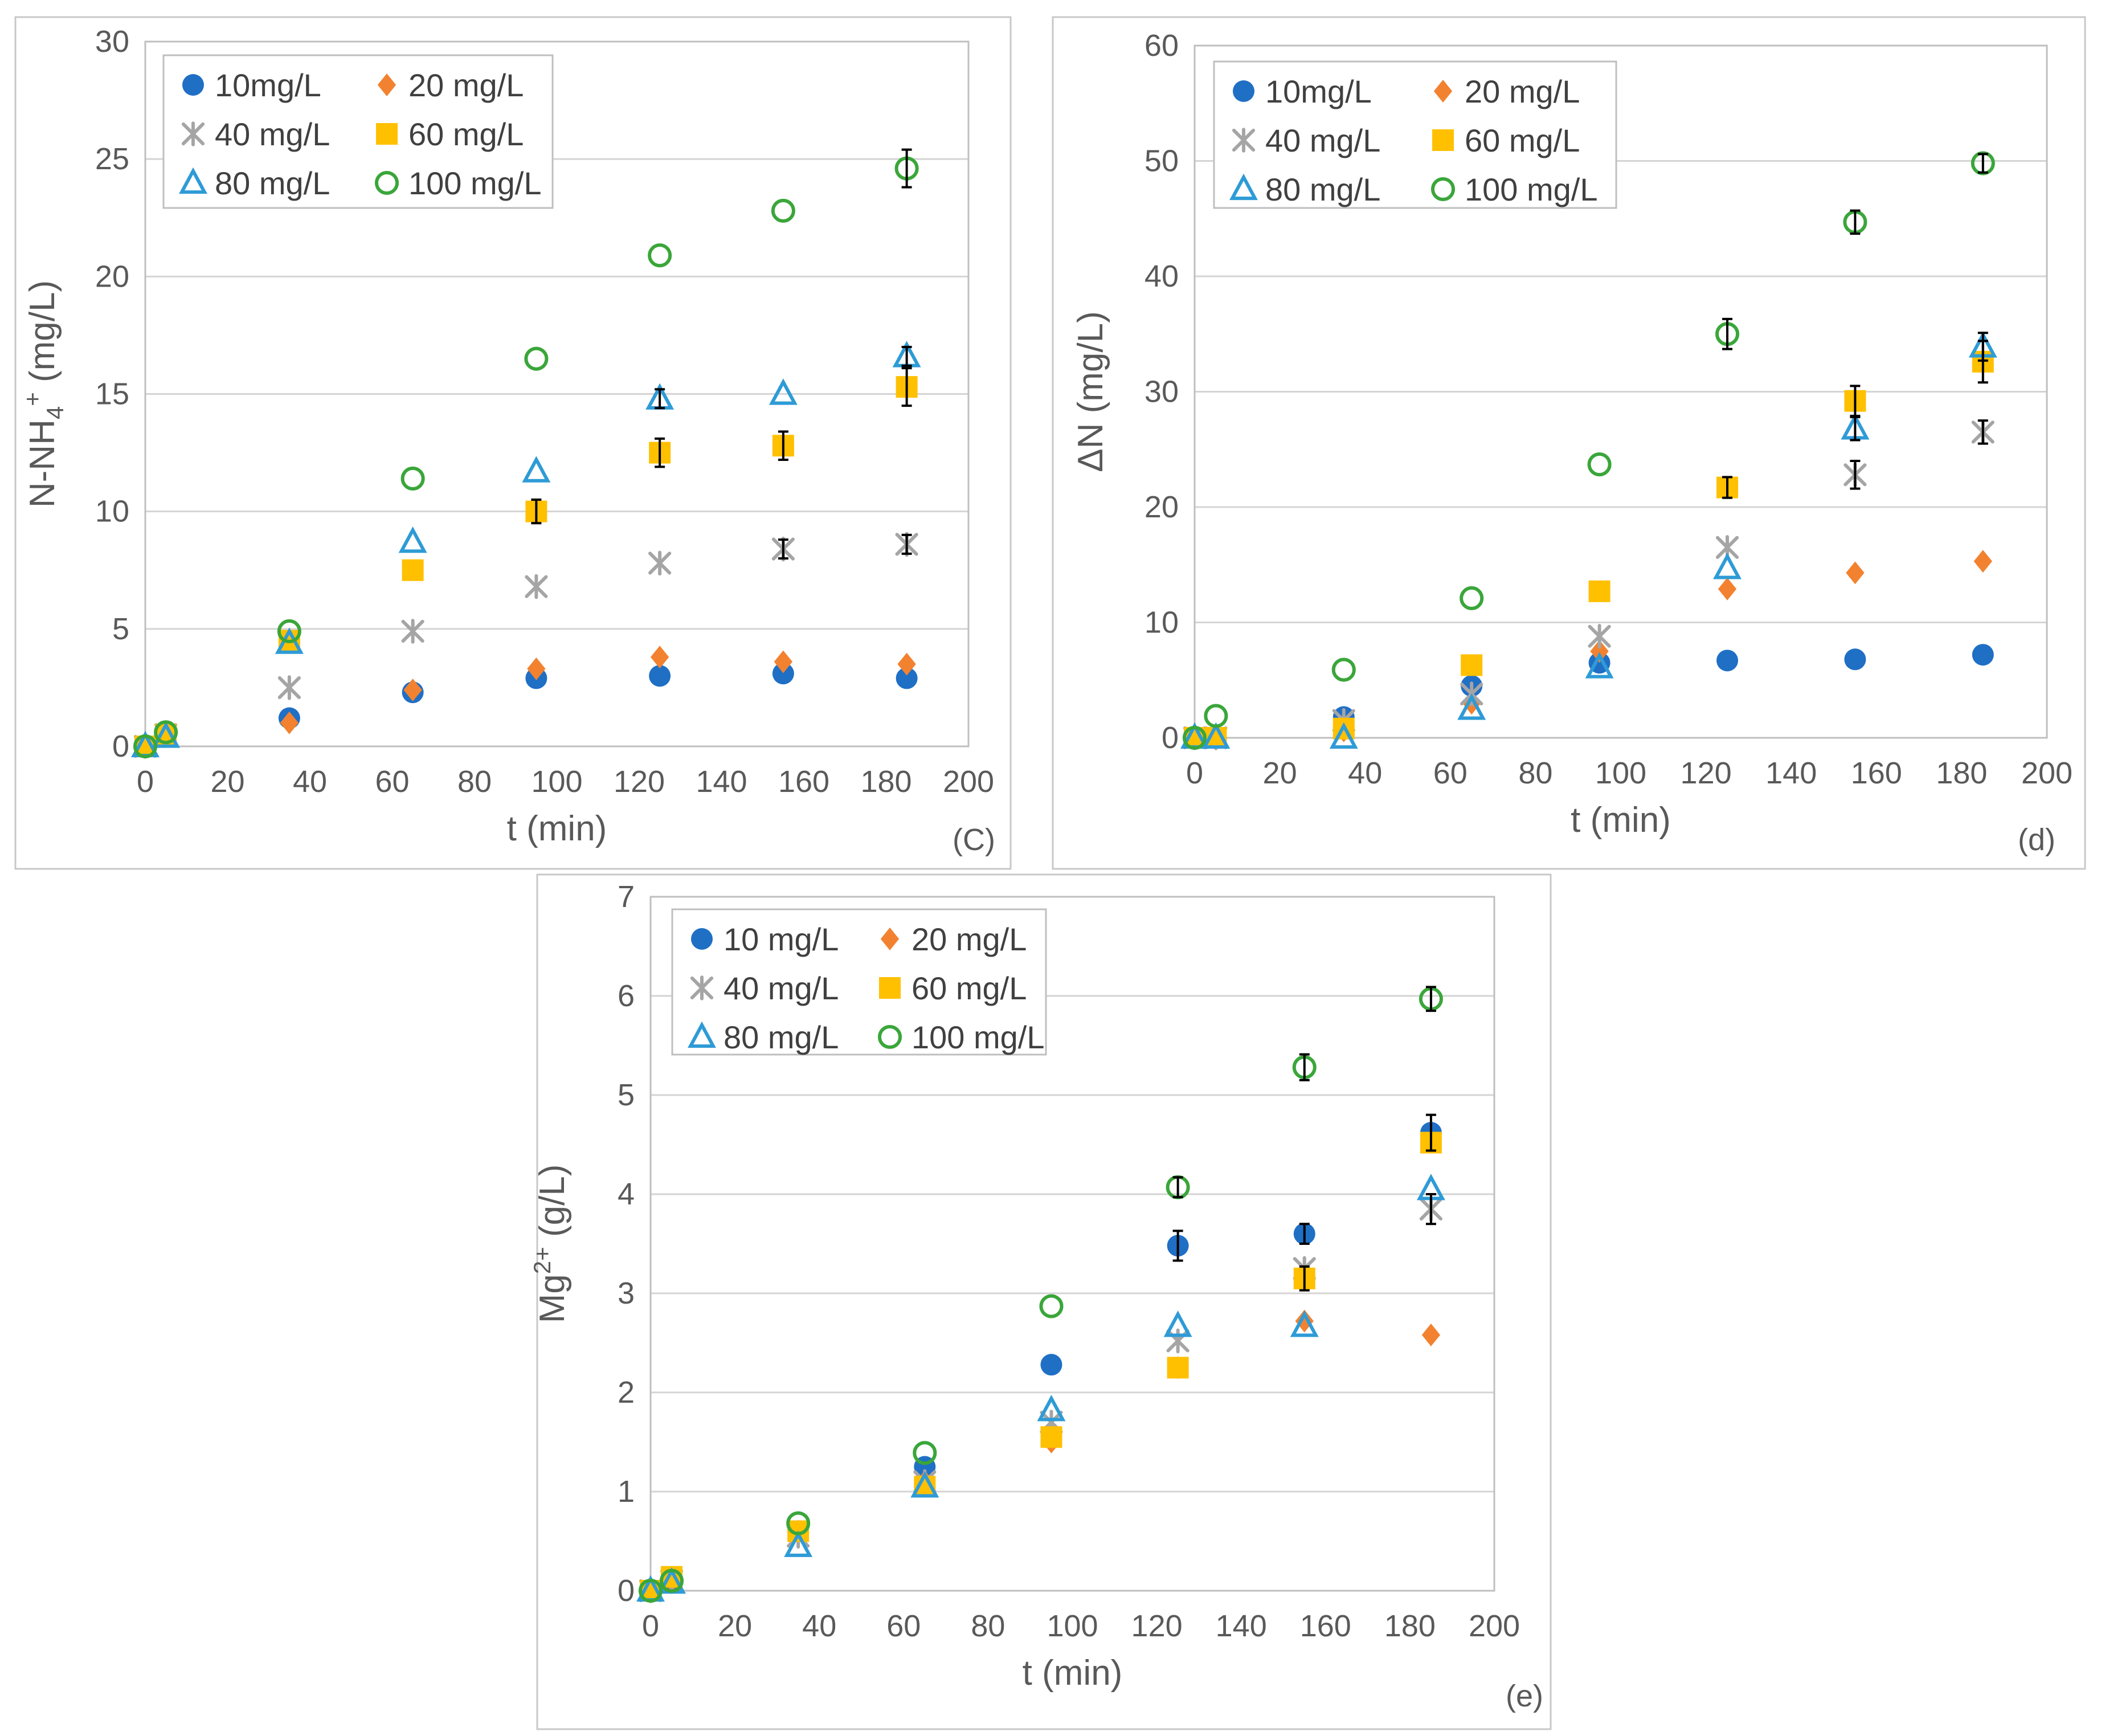  Describe the element at coordinates (735, 1626) in the screenshot. I see `x-tick-label: 20` at that location.